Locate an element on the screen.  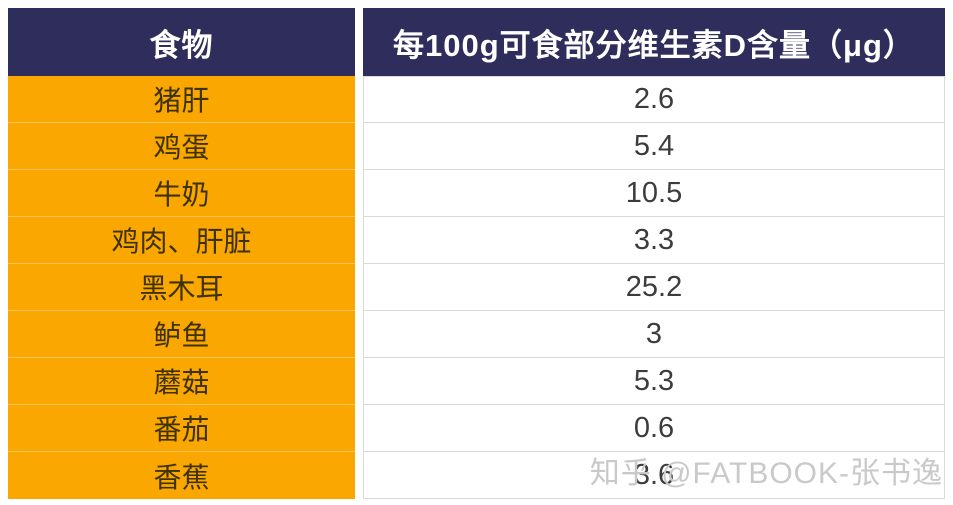
value-cell: 2.6 is located at coordinates (654, 99).